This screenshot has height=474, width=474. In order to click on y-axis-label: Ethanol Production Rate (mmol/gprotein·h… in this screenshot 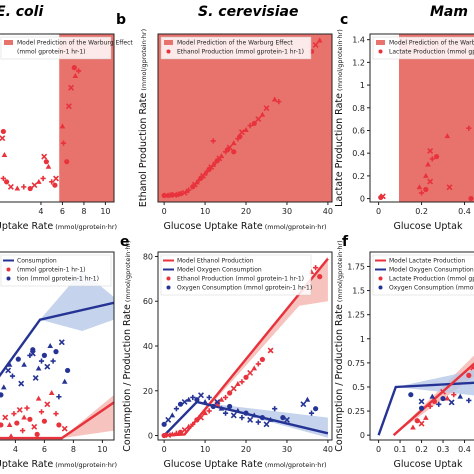, I will do `click(143, 118)`.